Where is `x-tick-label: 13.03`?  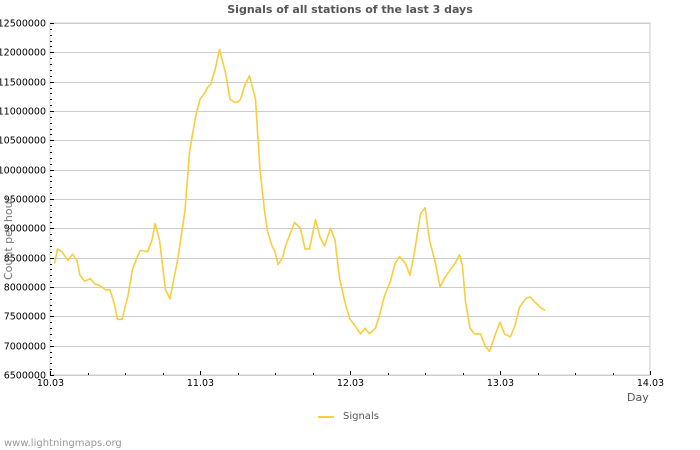 x-tick-label: 13.03 is located at coordinates (500, 383).